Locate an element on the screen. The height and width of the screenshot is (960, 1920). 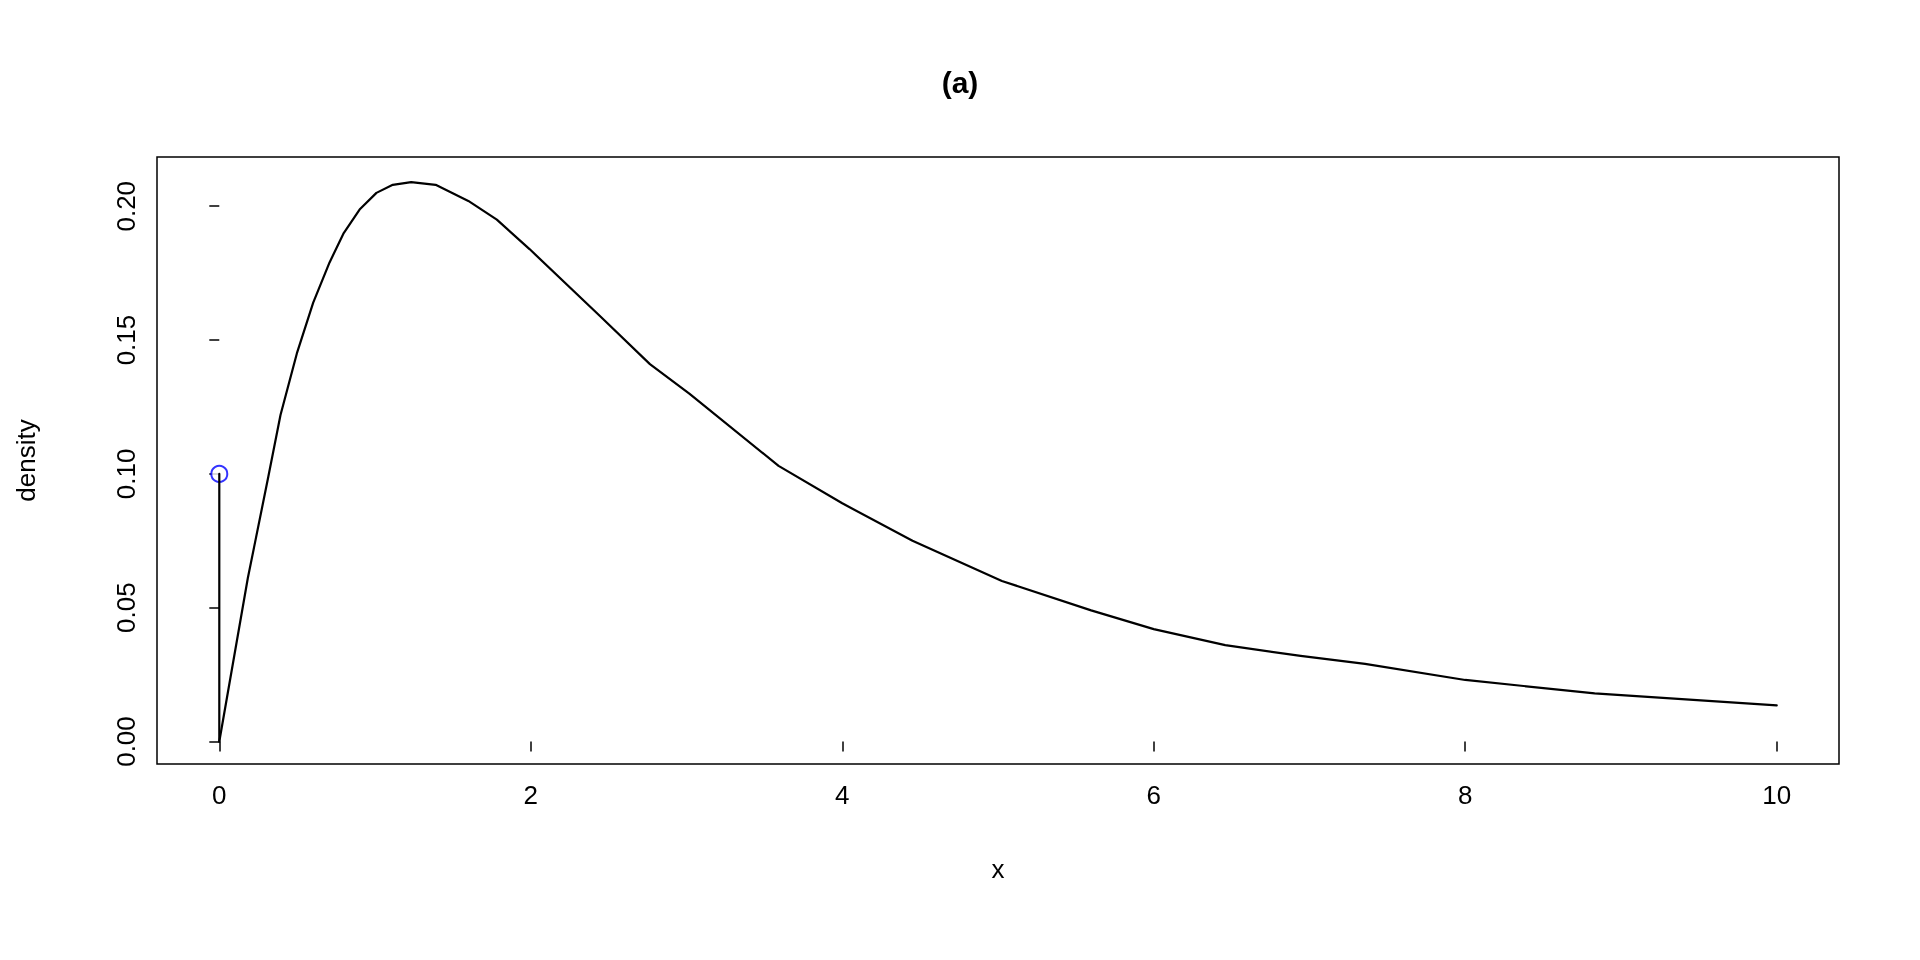
y-axis-title: density is located at coordinates (26, 460).